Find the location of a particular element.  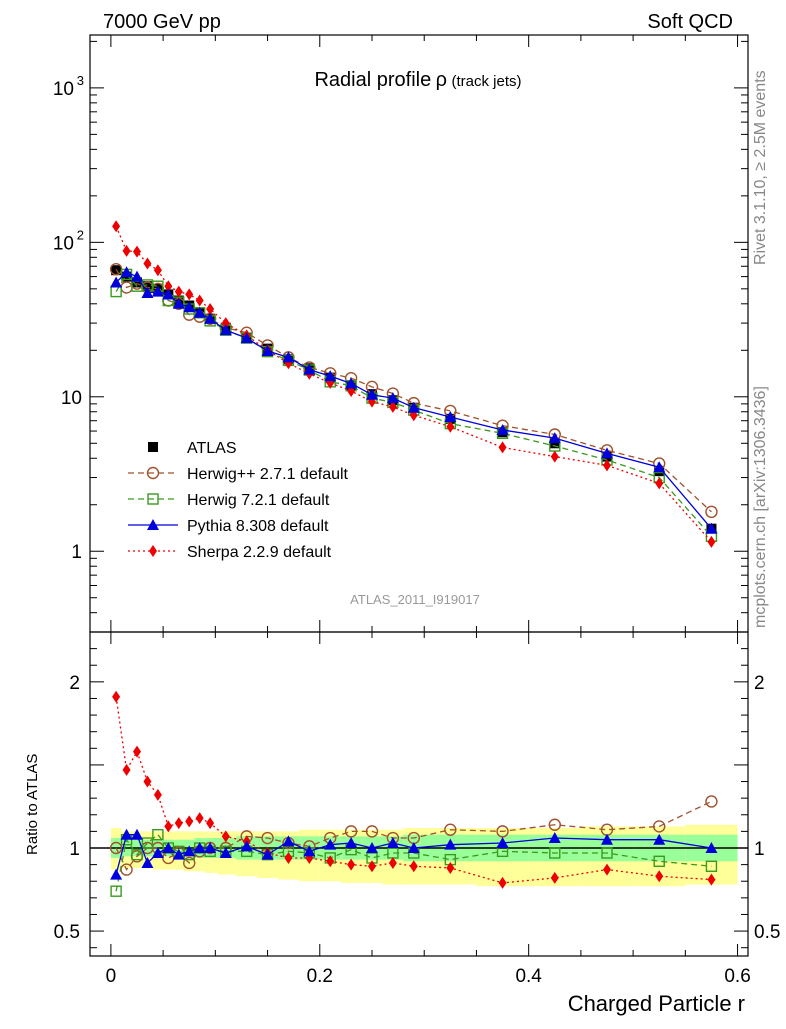

legend-marker-herwig7 is located at coordinates (153, 499).